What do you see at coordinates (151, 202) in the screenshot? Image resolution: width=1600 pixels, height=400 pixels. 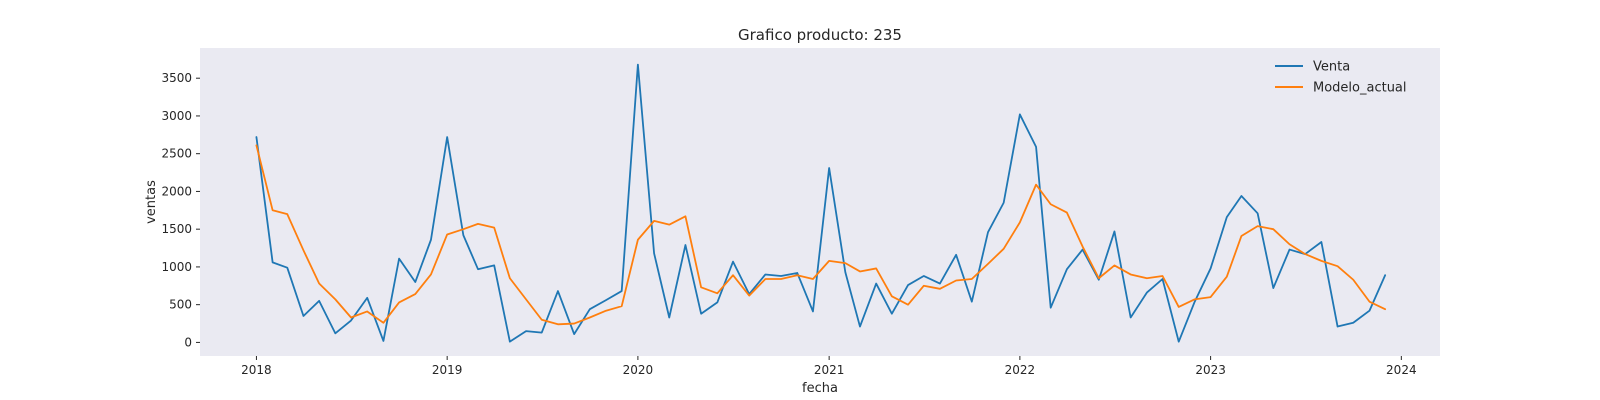 I see `y-axis-label: ventas` at bounding box center [151, 202].